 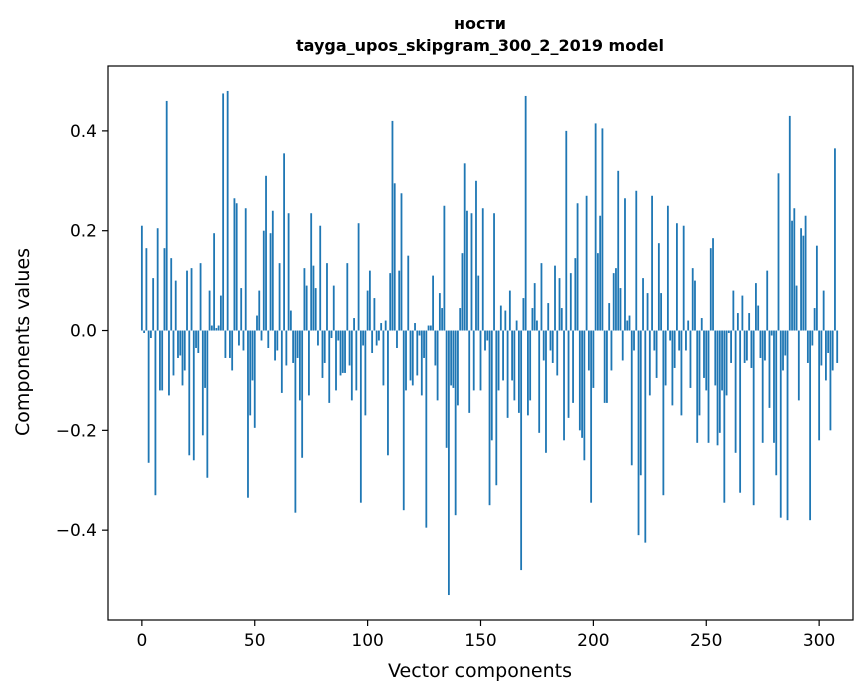 I want to click on x-tick-label-4: 200, so click(x=593, y=641).